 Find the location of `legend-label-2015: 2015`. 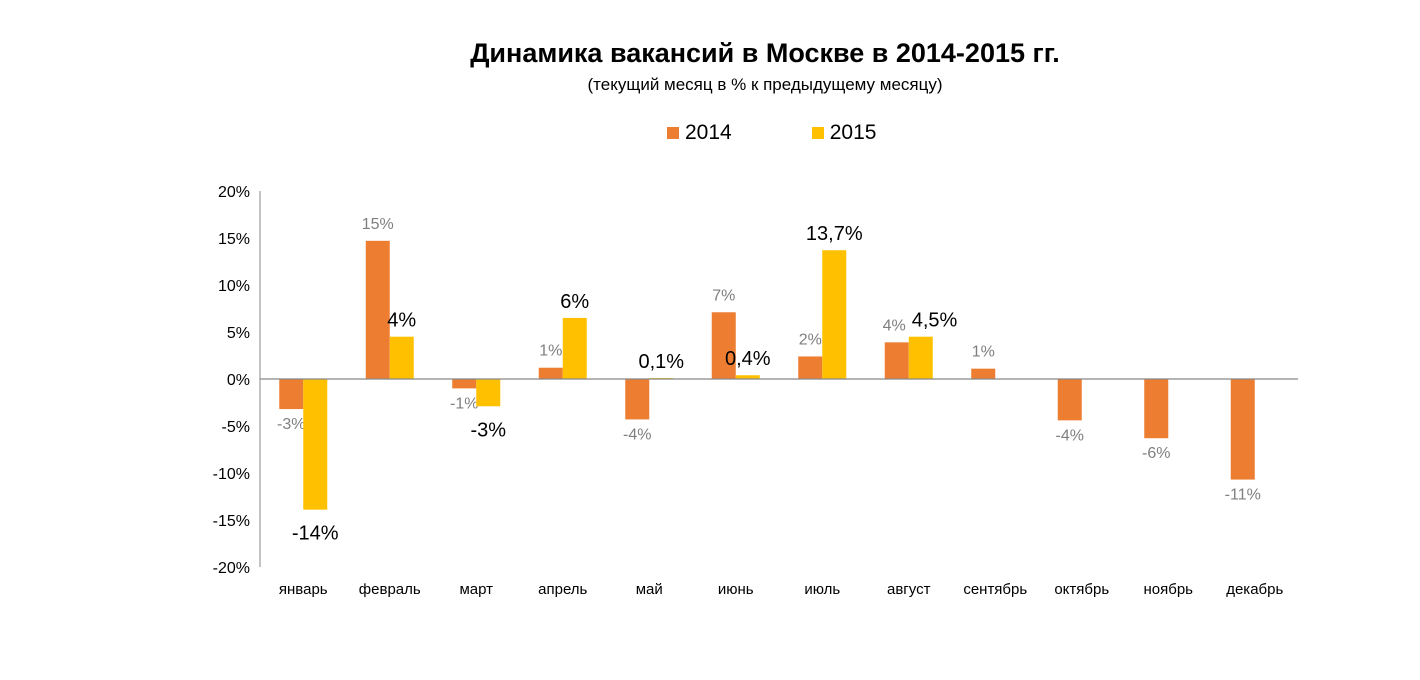

legend-label-2015: 2015 is located at coordinates (853, 132).